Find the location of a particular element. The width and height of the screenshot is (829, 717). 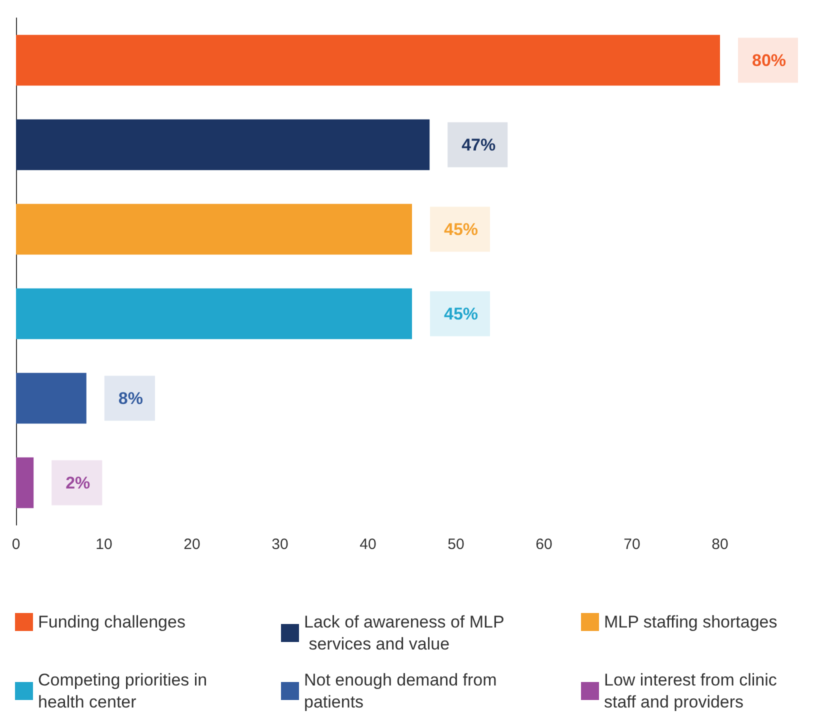

legend-label: Competing priorities in health center is located at coordinates (125, 691).